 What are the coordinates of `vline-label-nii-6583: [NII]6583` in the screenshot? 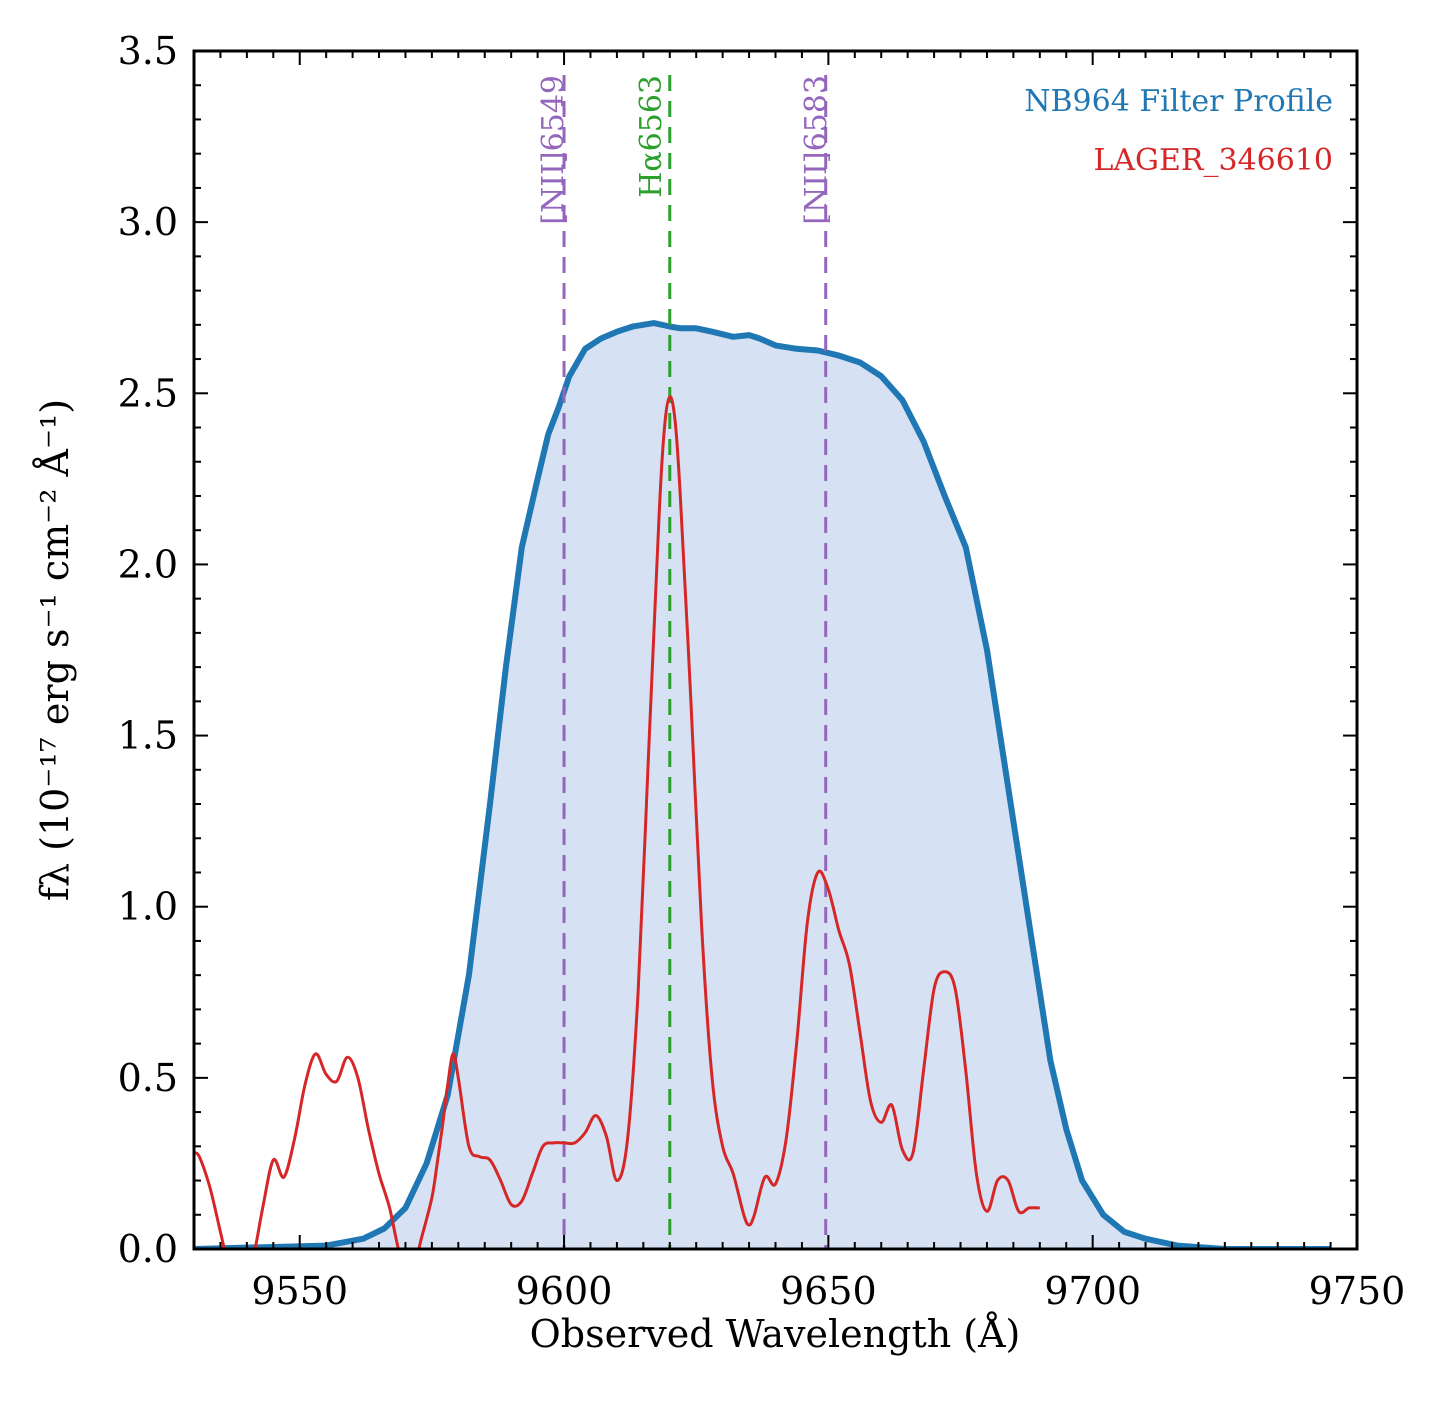 It's located at (816, 150).